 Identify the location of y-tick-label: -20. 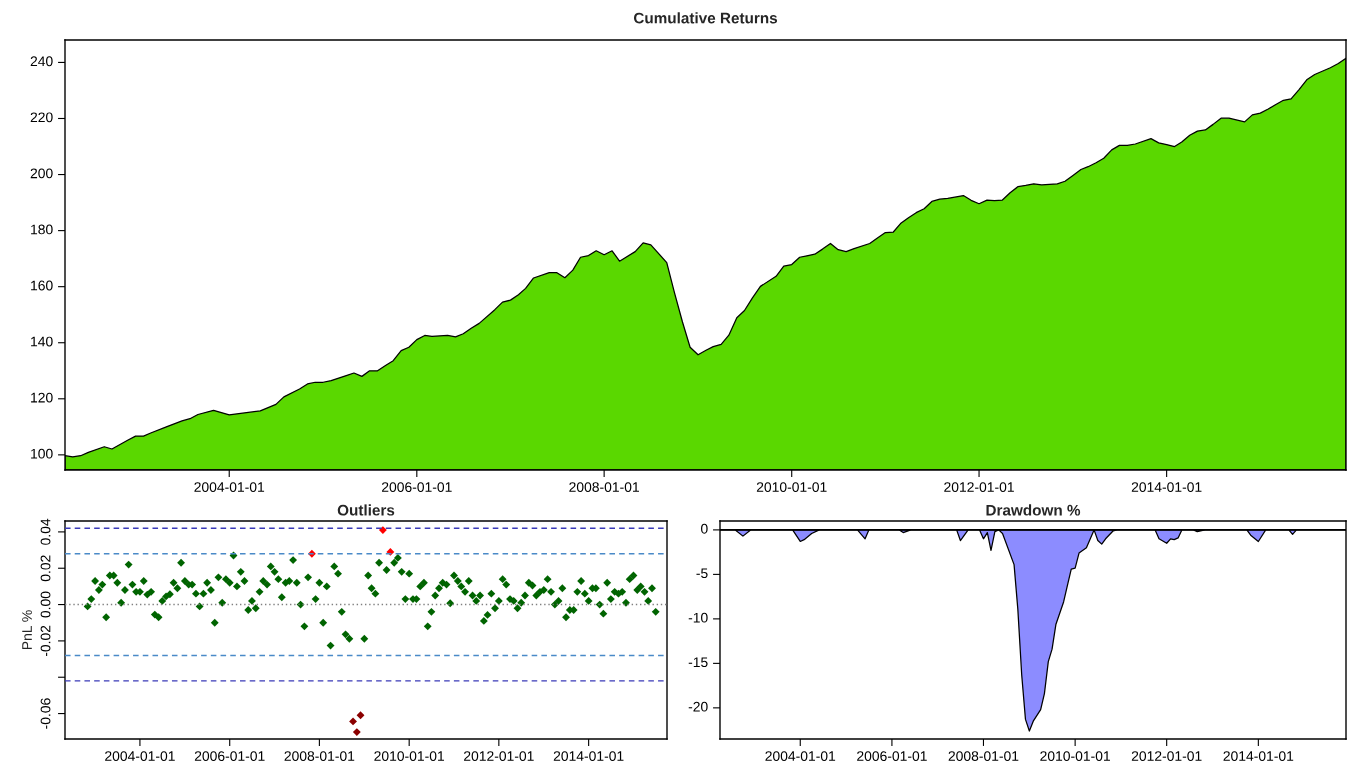
(698, 706).